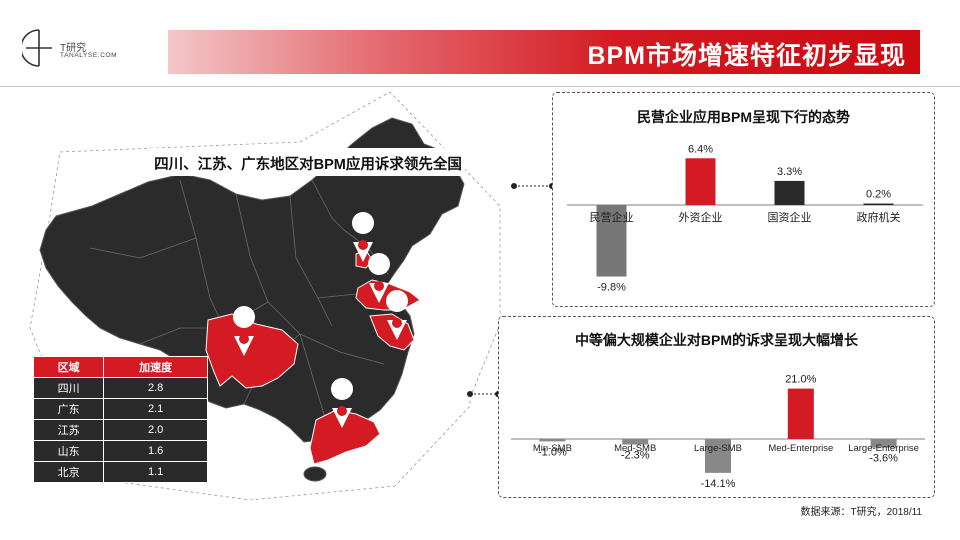 Image resolution: width=960 pixels, height=540 pixels. Describe the element at coordinates (68, 472) in the screenshot. I see `table-cell: 北京` at that location.